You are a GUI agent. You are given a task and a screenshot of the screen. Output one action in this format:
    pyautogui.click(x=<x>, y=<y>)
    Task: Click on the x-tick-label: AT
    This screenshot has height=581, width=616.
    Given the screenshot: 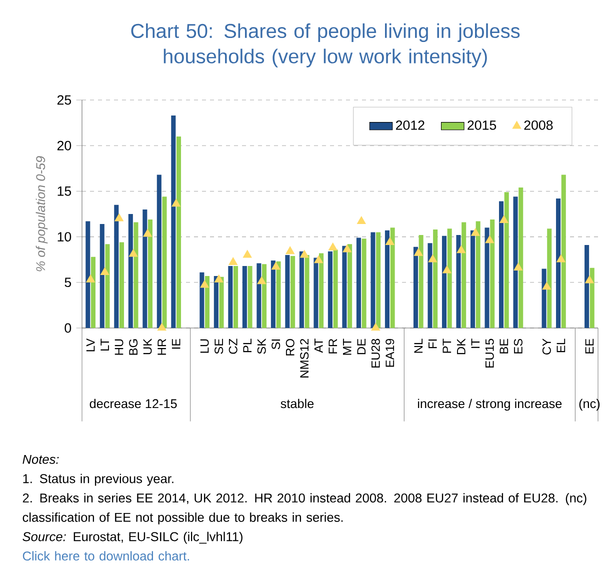 What is the action you would take?
    pyautogui.click(x=318, y=345)
    